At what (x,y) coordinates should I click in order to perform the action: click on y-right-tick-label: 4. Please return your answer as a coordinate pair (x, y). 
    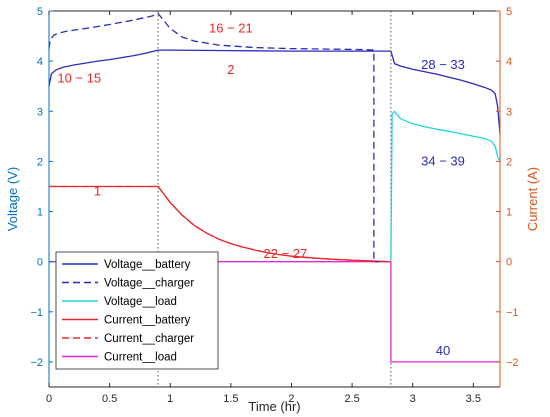
    Looking at the image, I should click on (509, 62).